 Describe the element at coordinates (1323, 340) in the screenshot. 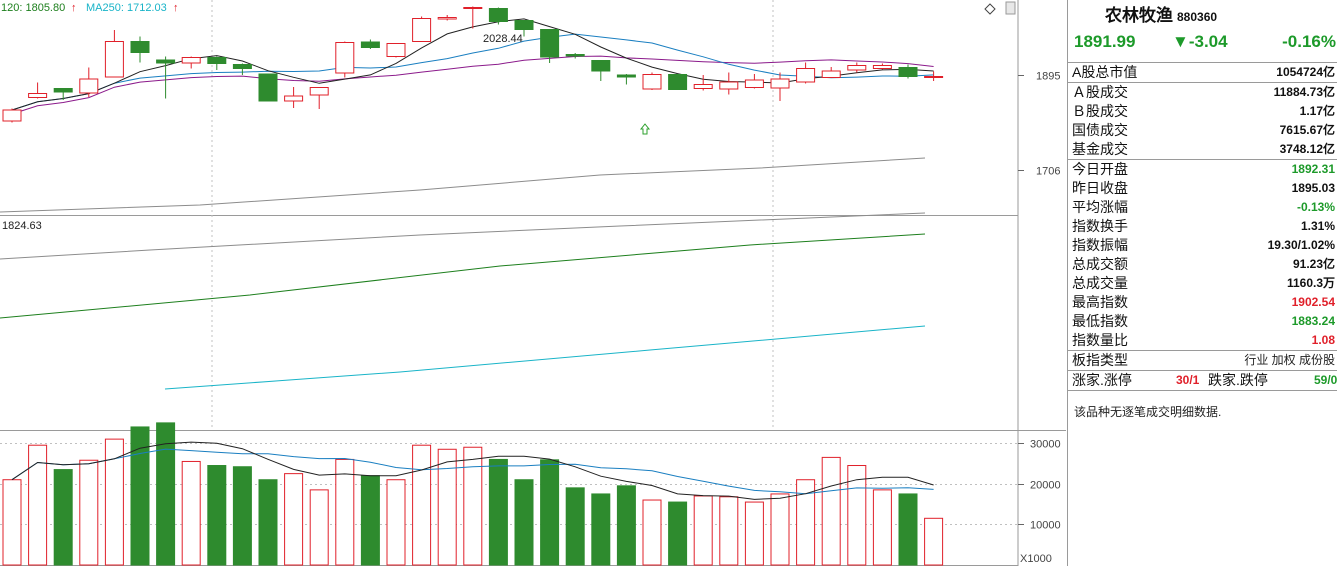

I see `stat-value: 1.08` at that location.